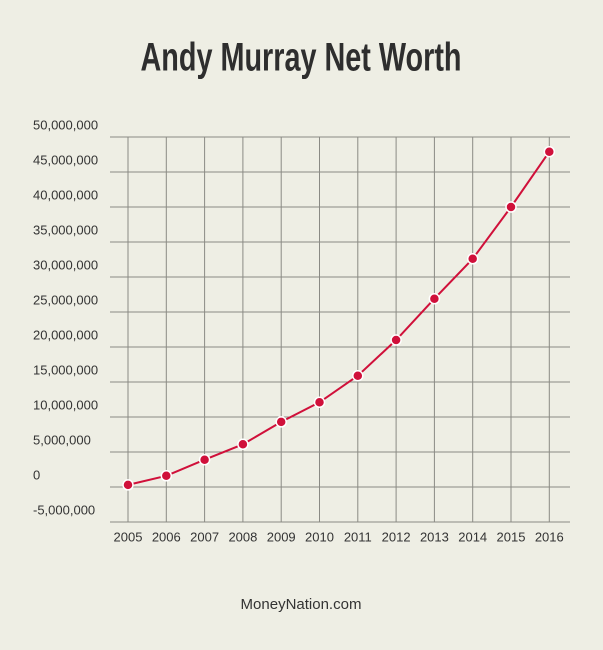 The height and width of the screenshot is (650, 603). Describe the element at coordinates (64, 509) in the screenshot. I see `y-tick-label: -5,000,000` at that location.